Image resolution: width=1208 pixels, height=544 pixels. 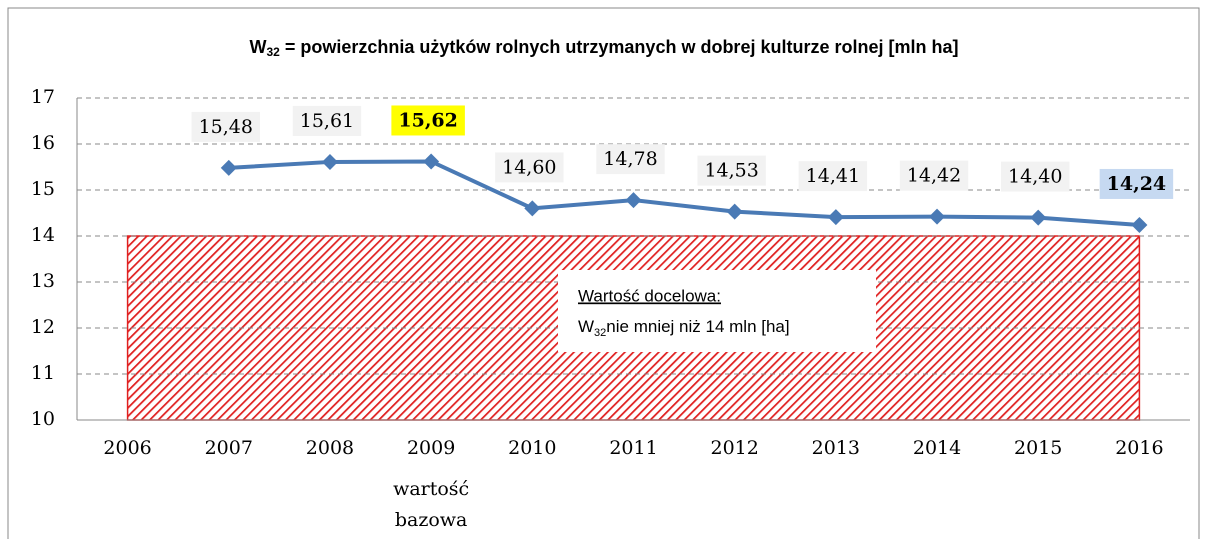 What do you see at coordinates (43, 327) in the screenshot?
I see `y-tick-label: 12` at bounding box center [43, 327].